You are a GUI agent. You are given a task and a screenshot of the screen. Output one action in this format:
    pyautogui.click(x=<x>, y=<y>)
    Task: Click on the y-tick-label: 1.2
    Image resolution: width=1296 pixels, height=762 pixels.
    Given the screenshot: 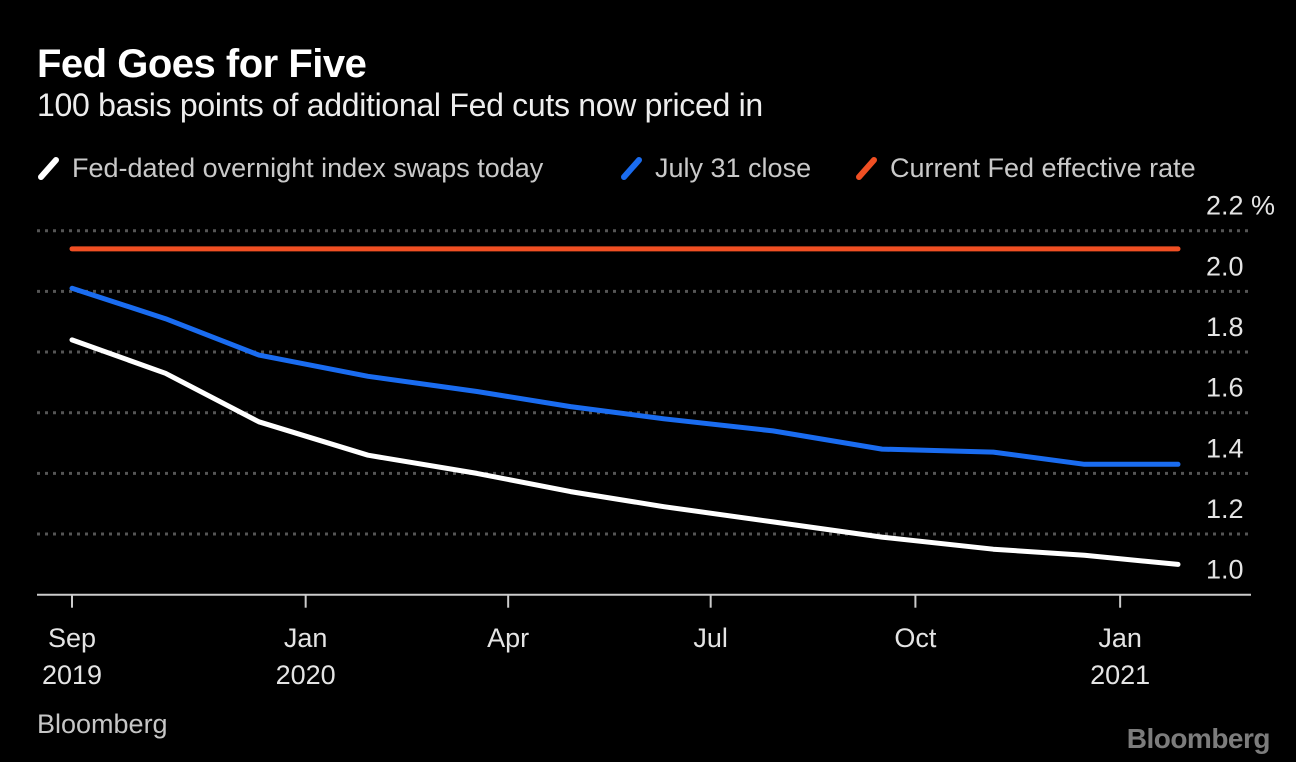 What is the action you would take?
    pyautogui.click(x=1225, y=509)
    